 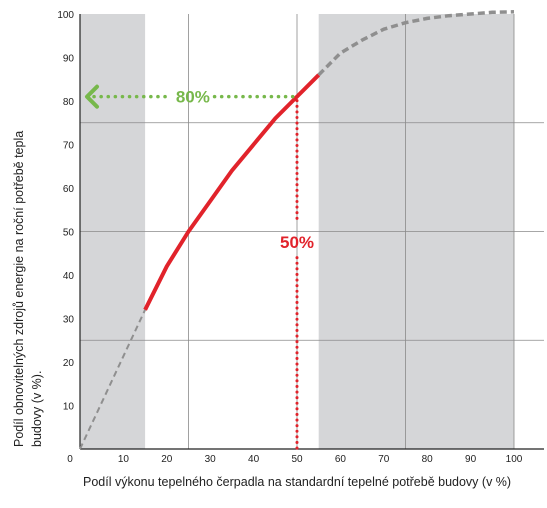 I want to click on y-tick-60: 60, so click(x=69, y=189).